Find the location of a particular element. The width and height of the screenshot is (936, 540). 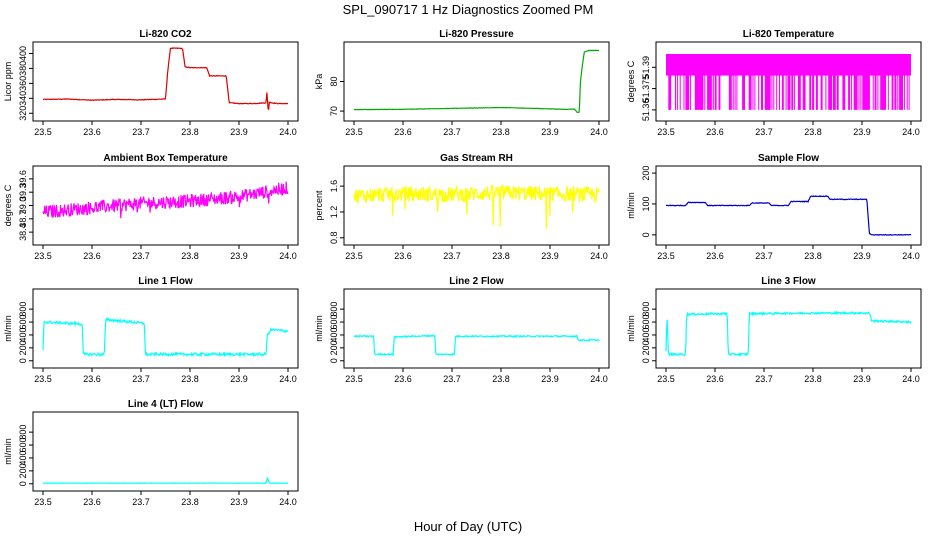

panel-title: Li-820 Temperature is located at coordinates (789, 34).